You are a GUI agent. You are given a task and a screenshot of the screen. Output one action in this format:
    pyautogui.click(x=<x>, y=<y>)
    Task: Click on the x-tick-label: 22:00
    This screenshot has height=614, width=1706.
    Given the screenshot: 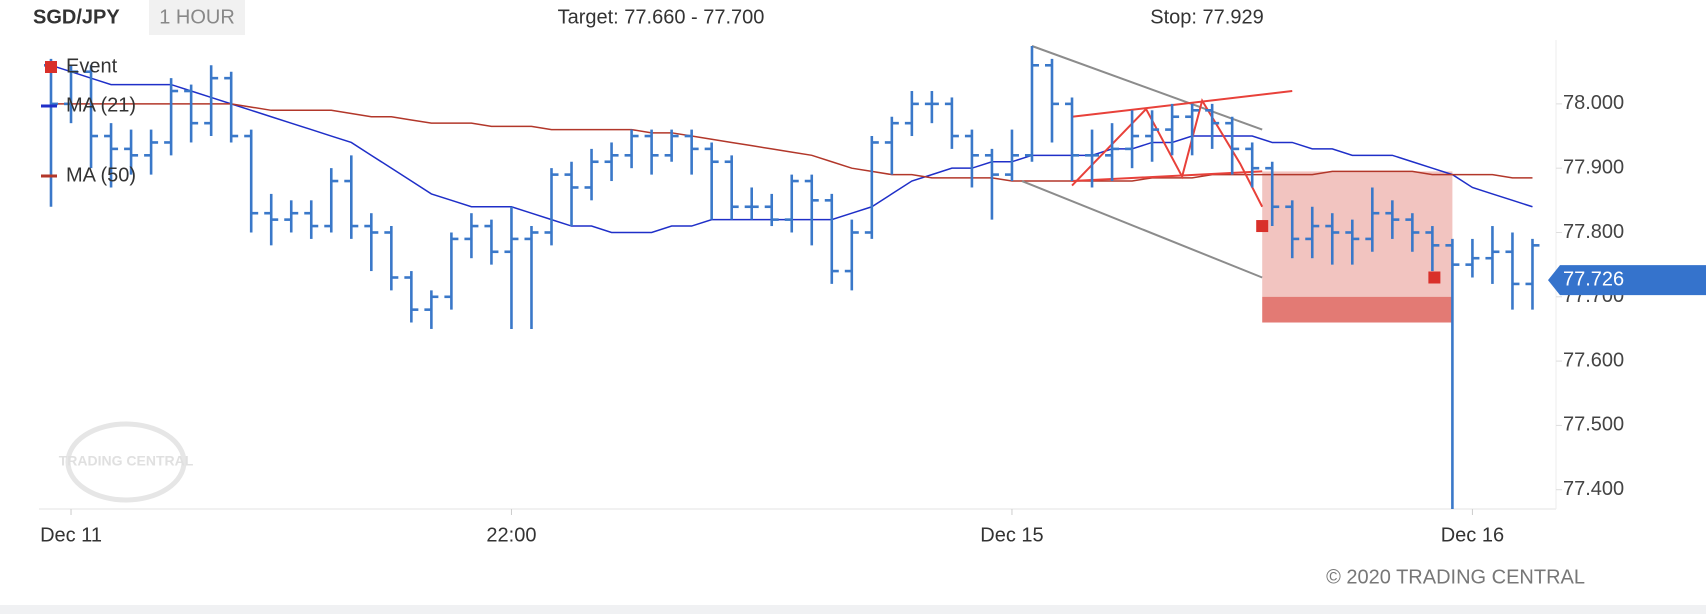 What is the action you would take?
    pyautogui.click(x=511, y=535)
    